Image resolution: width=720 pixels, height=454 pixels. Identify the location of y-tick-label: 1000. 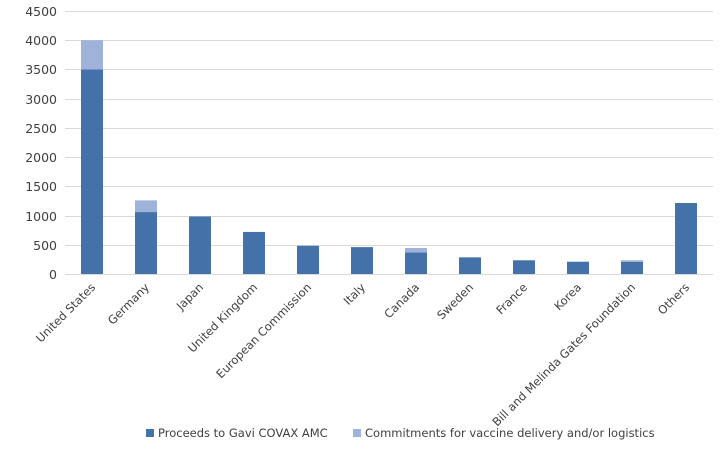
(41, 216).